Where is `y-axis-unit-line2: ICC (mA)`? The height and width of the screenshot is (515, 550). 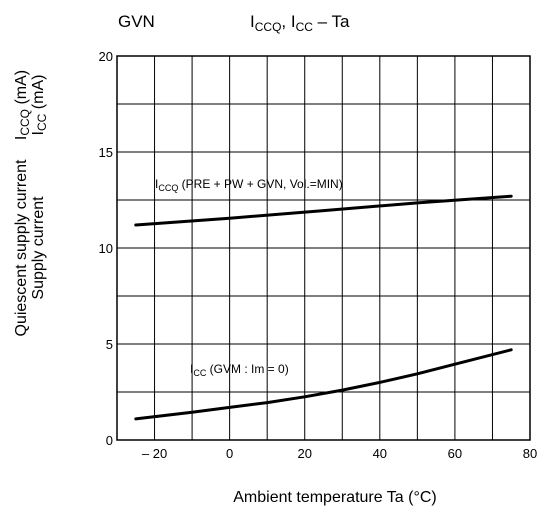
y-axis-unit-line2: ICC (mA) is located at coordinates (39, 105).